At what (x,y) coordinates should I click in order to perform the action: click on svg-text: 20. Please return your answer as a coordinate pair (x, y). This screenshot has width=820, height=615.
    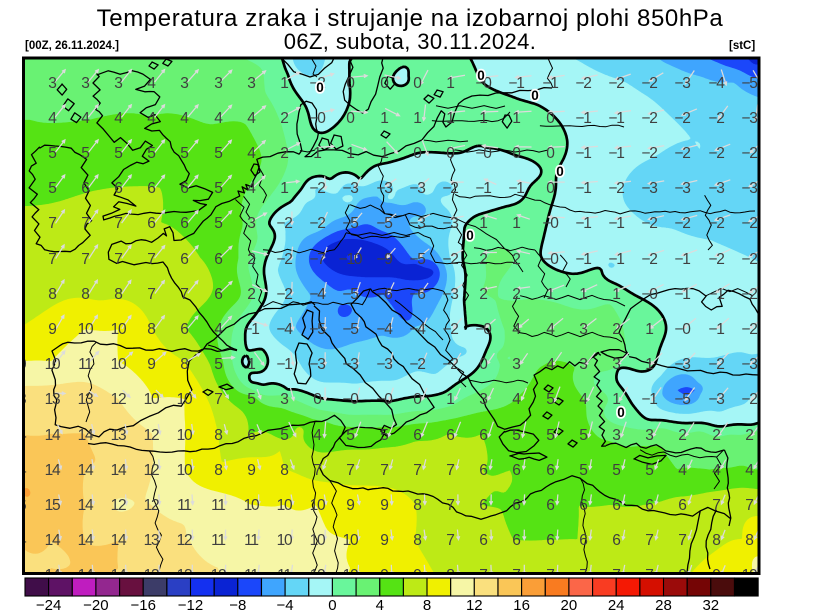
    Looking at the image, I should click on (569, 605).